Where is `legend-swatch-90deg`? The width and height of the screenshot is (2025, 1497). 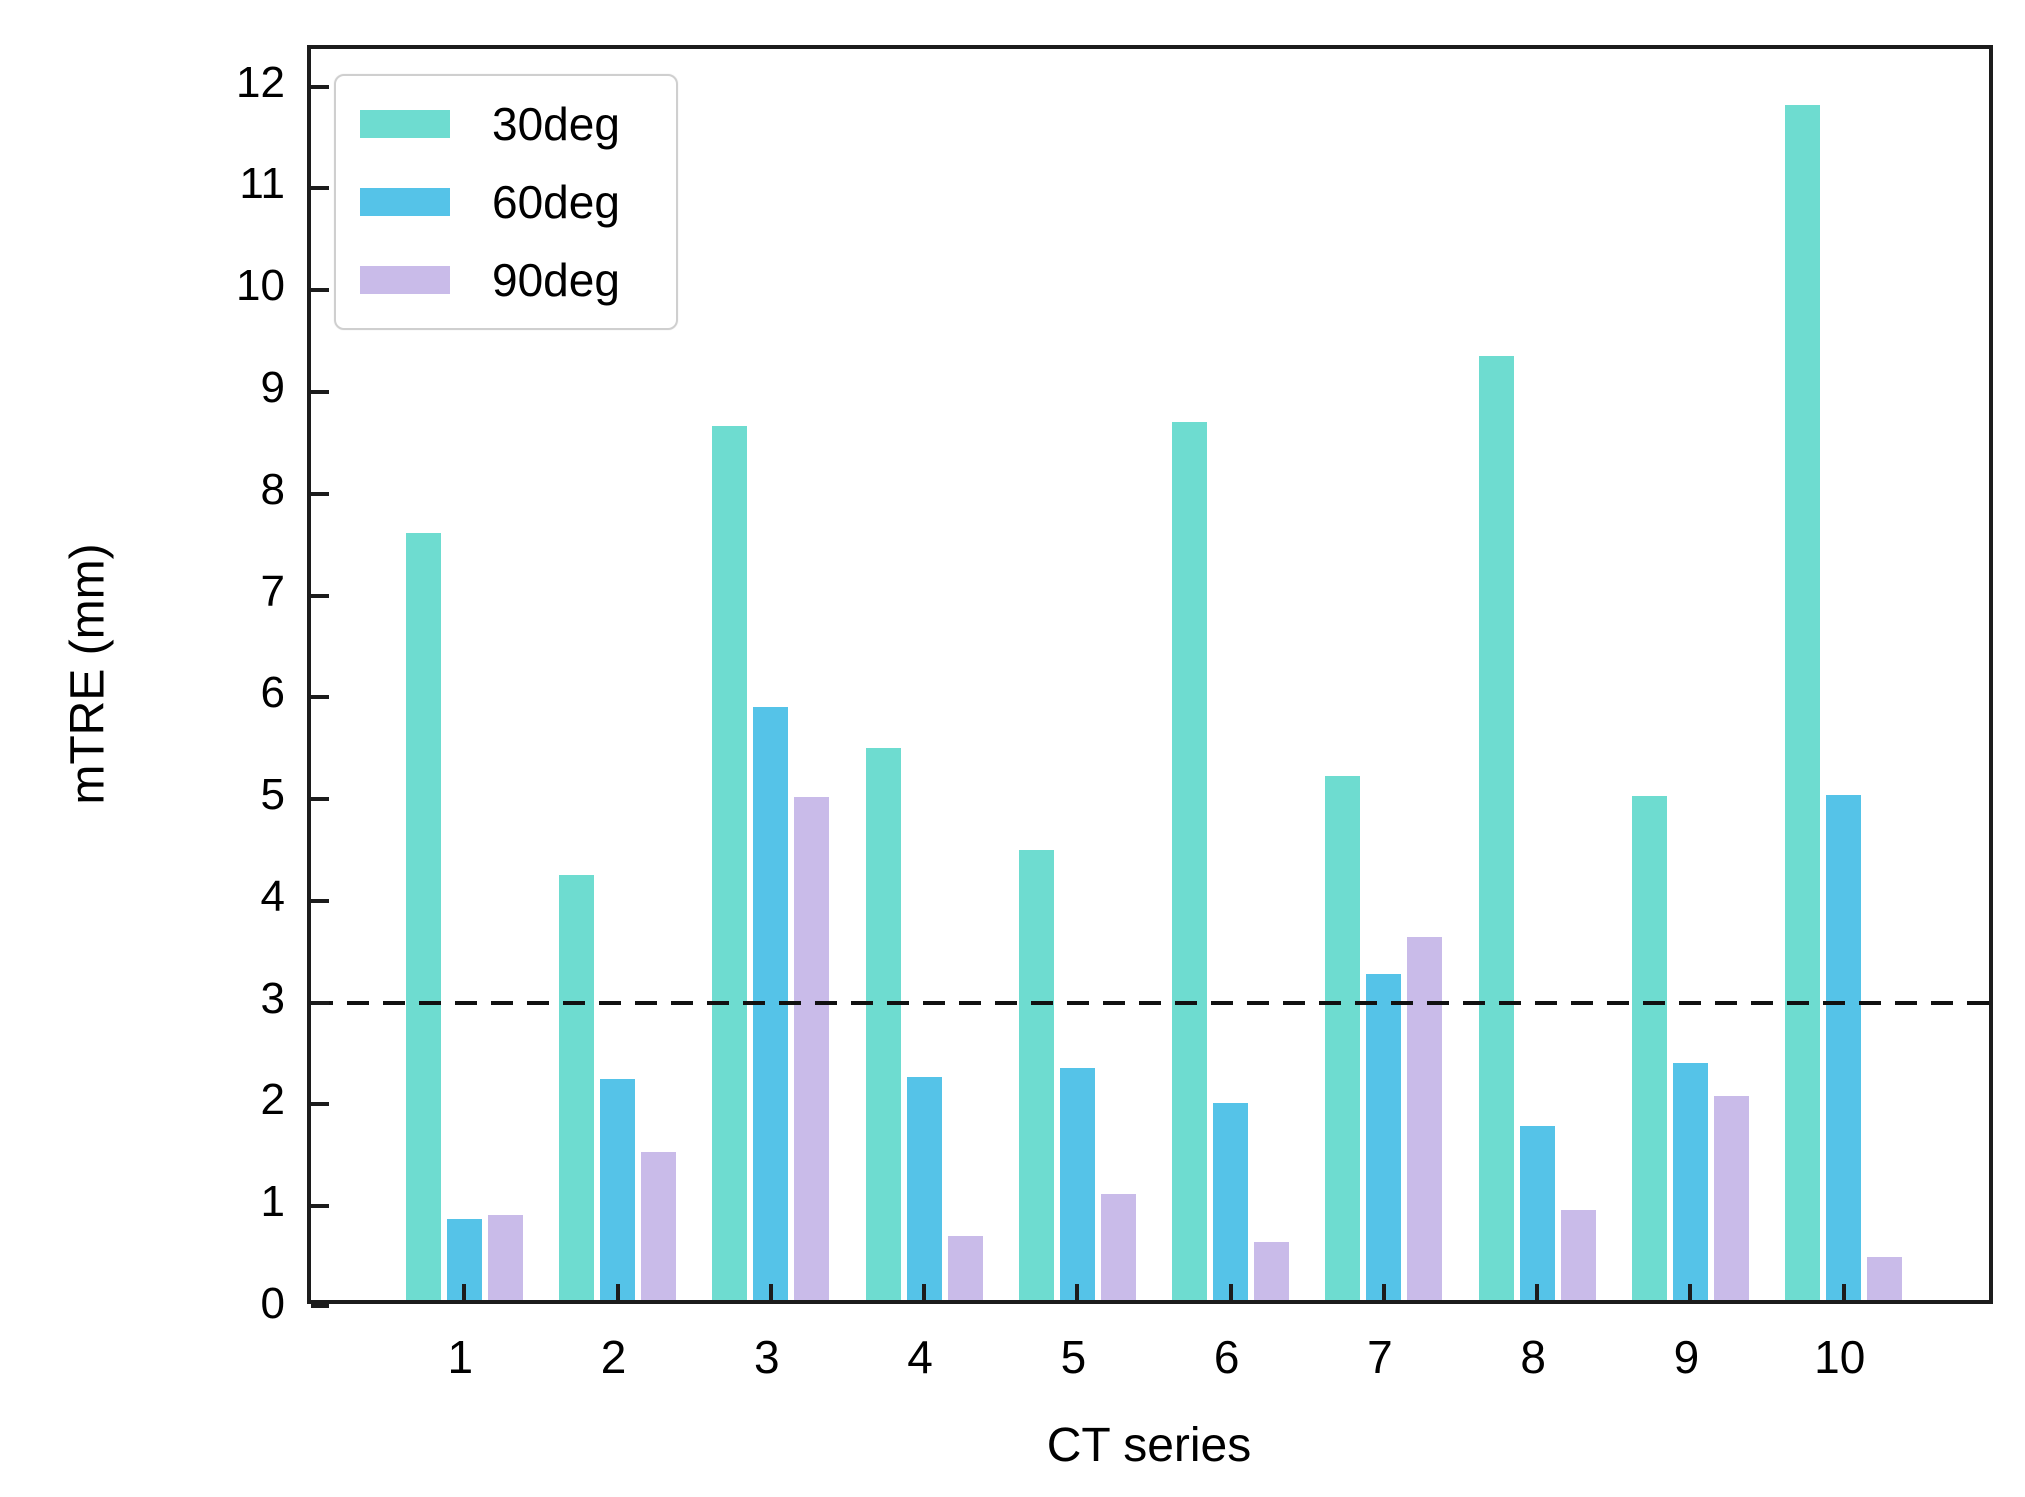 legend-swatch-90deg is located at coordinates (405, 280).